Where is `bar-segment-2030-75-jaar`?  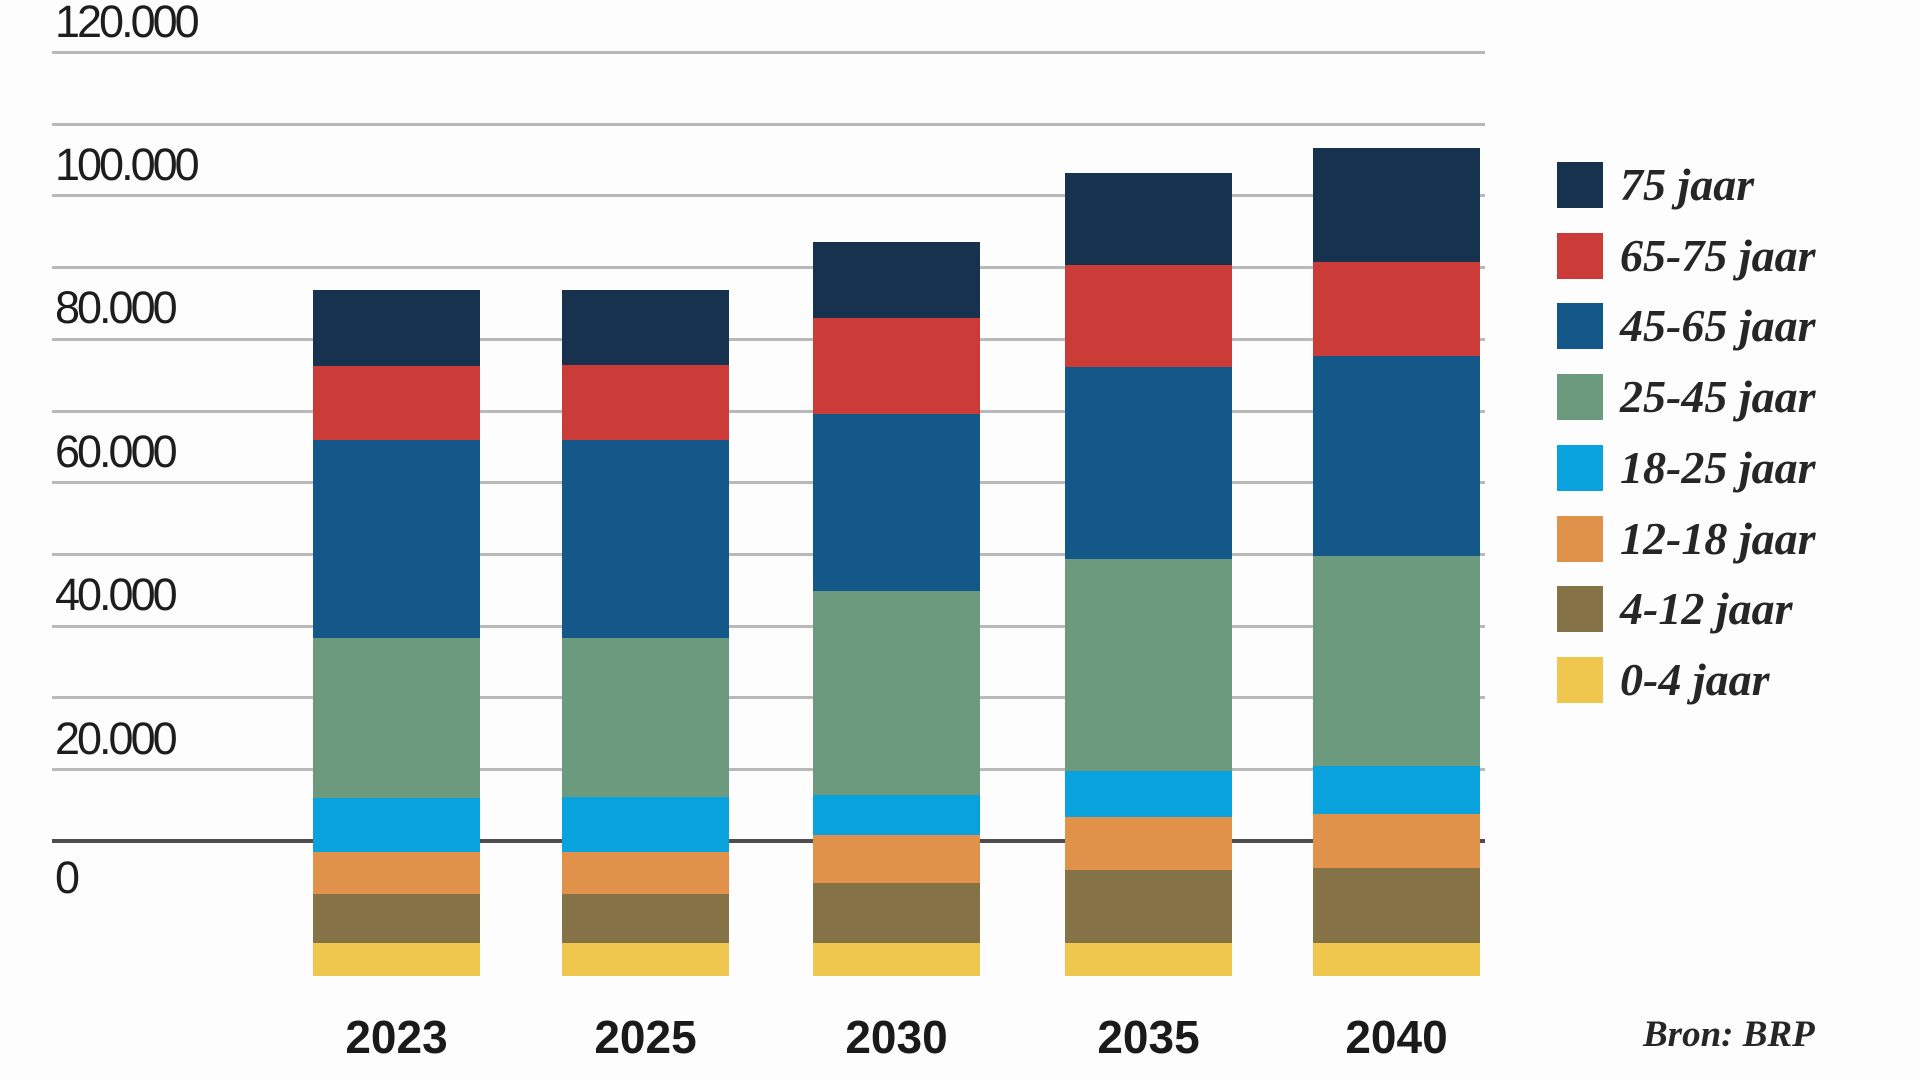
bar-segment-2030-75-jaar is located at coordinates (896, 280).